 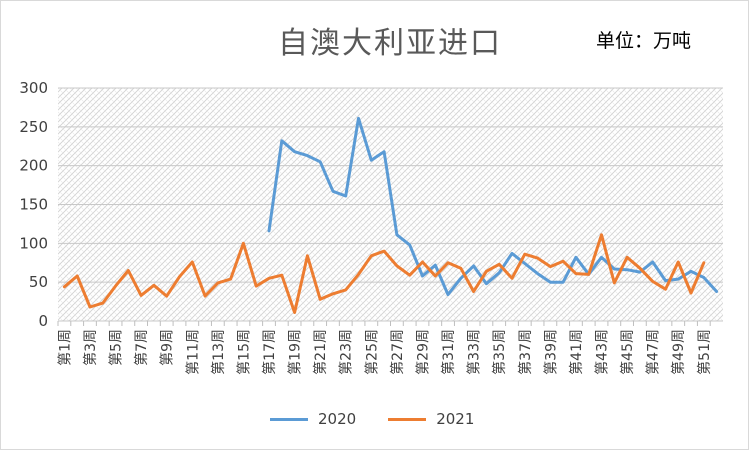 What do you see at coordinates (371, 352) in the screenshot?
I see `x-tick-label: 第25周` at bounding box center [371, 352].